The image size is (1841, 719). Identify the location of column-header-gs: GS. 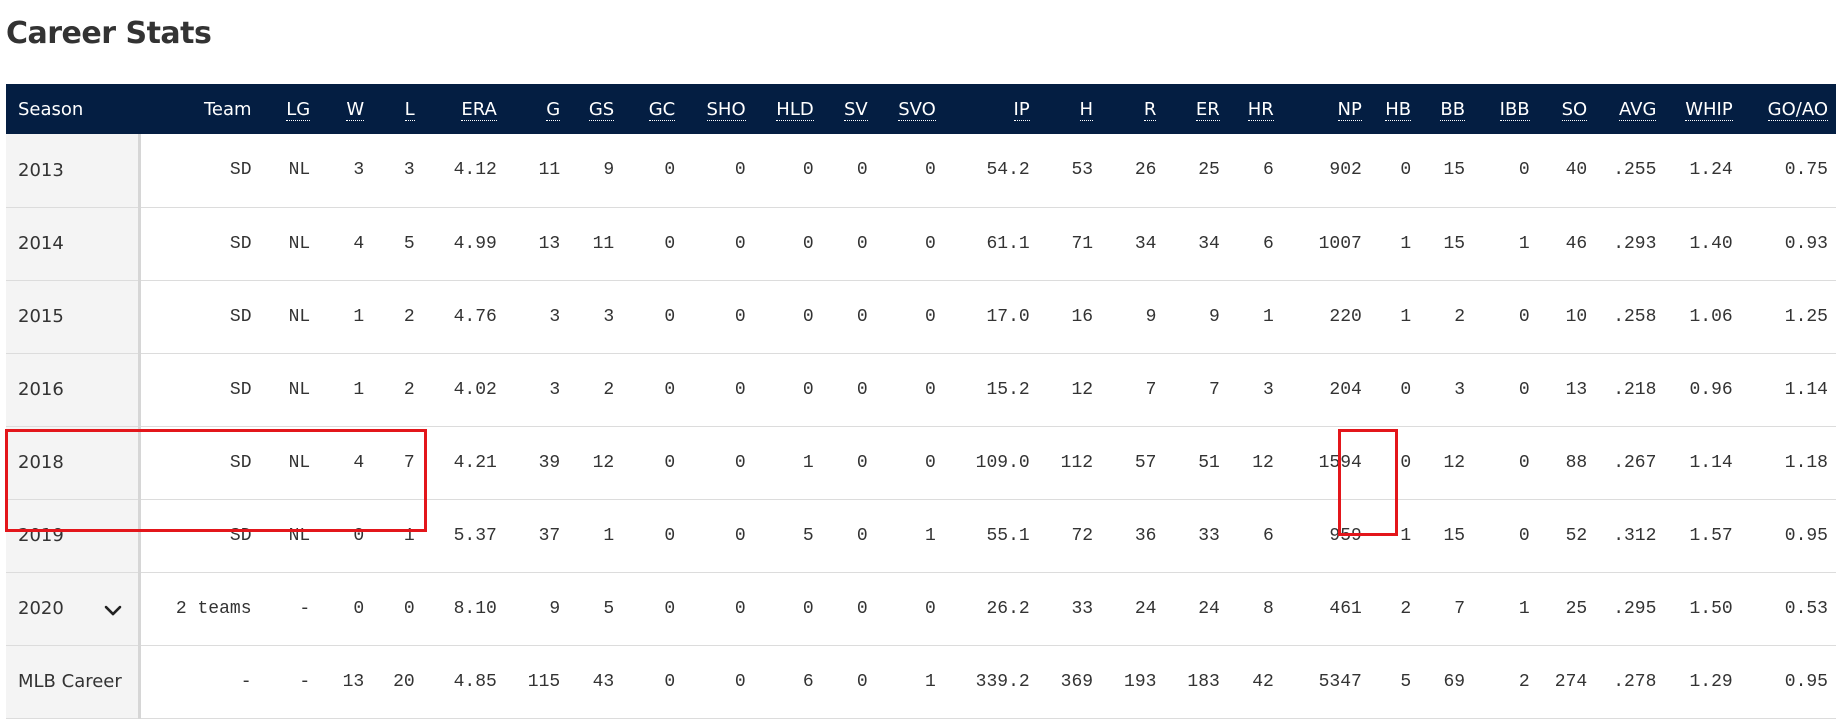
(595, 109).